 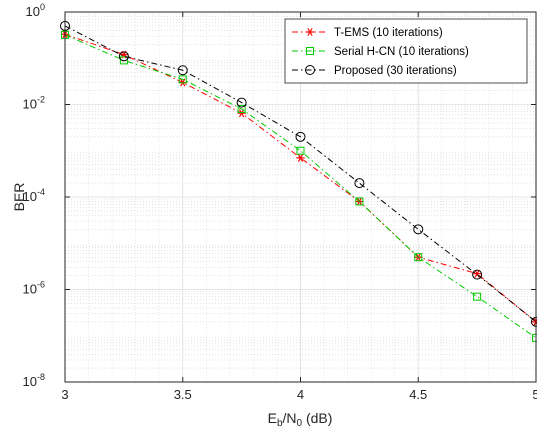 I want to click on legend-box, so click(x=406, y=51).